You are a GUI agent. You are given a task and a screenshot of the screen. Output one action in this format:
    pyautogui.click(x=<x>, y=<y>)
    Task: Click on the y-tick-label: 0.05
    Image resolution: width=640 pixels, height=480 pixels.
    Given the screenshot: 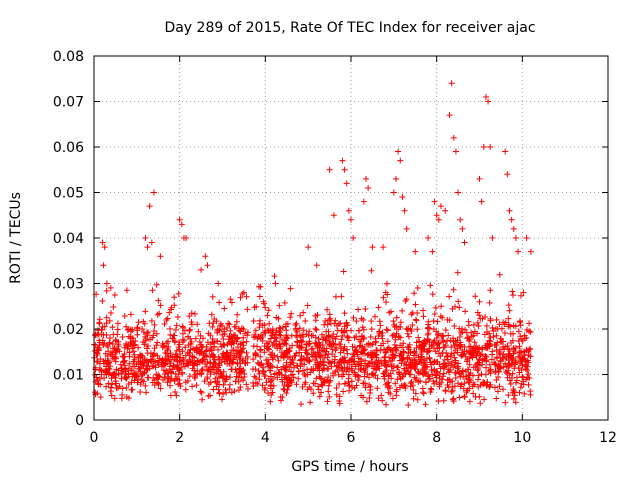 What is the action you would take?
    pyautogui.click(x=68, y=194)
    